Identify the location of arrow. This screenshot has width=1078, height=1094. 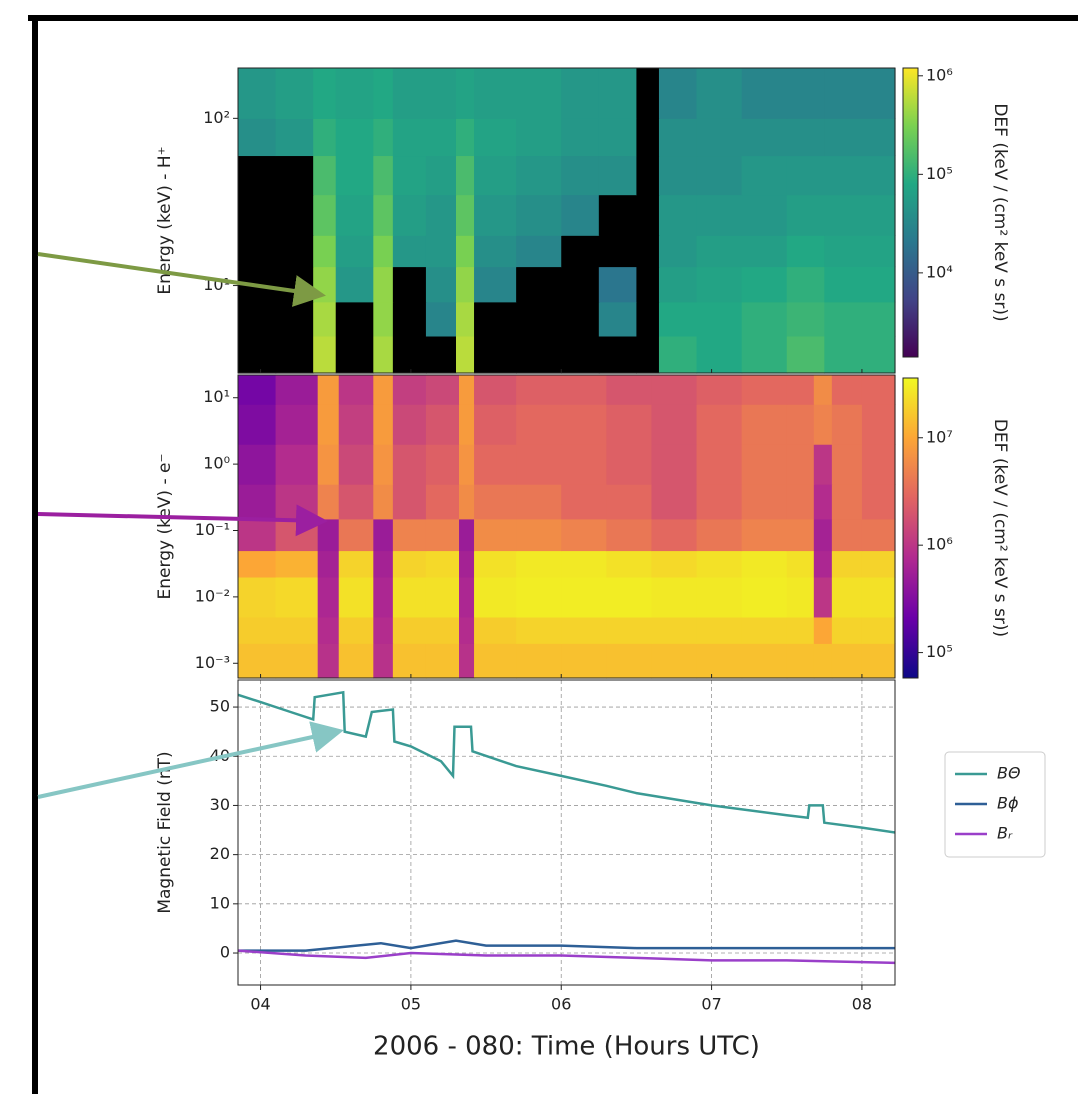
(182, 520).